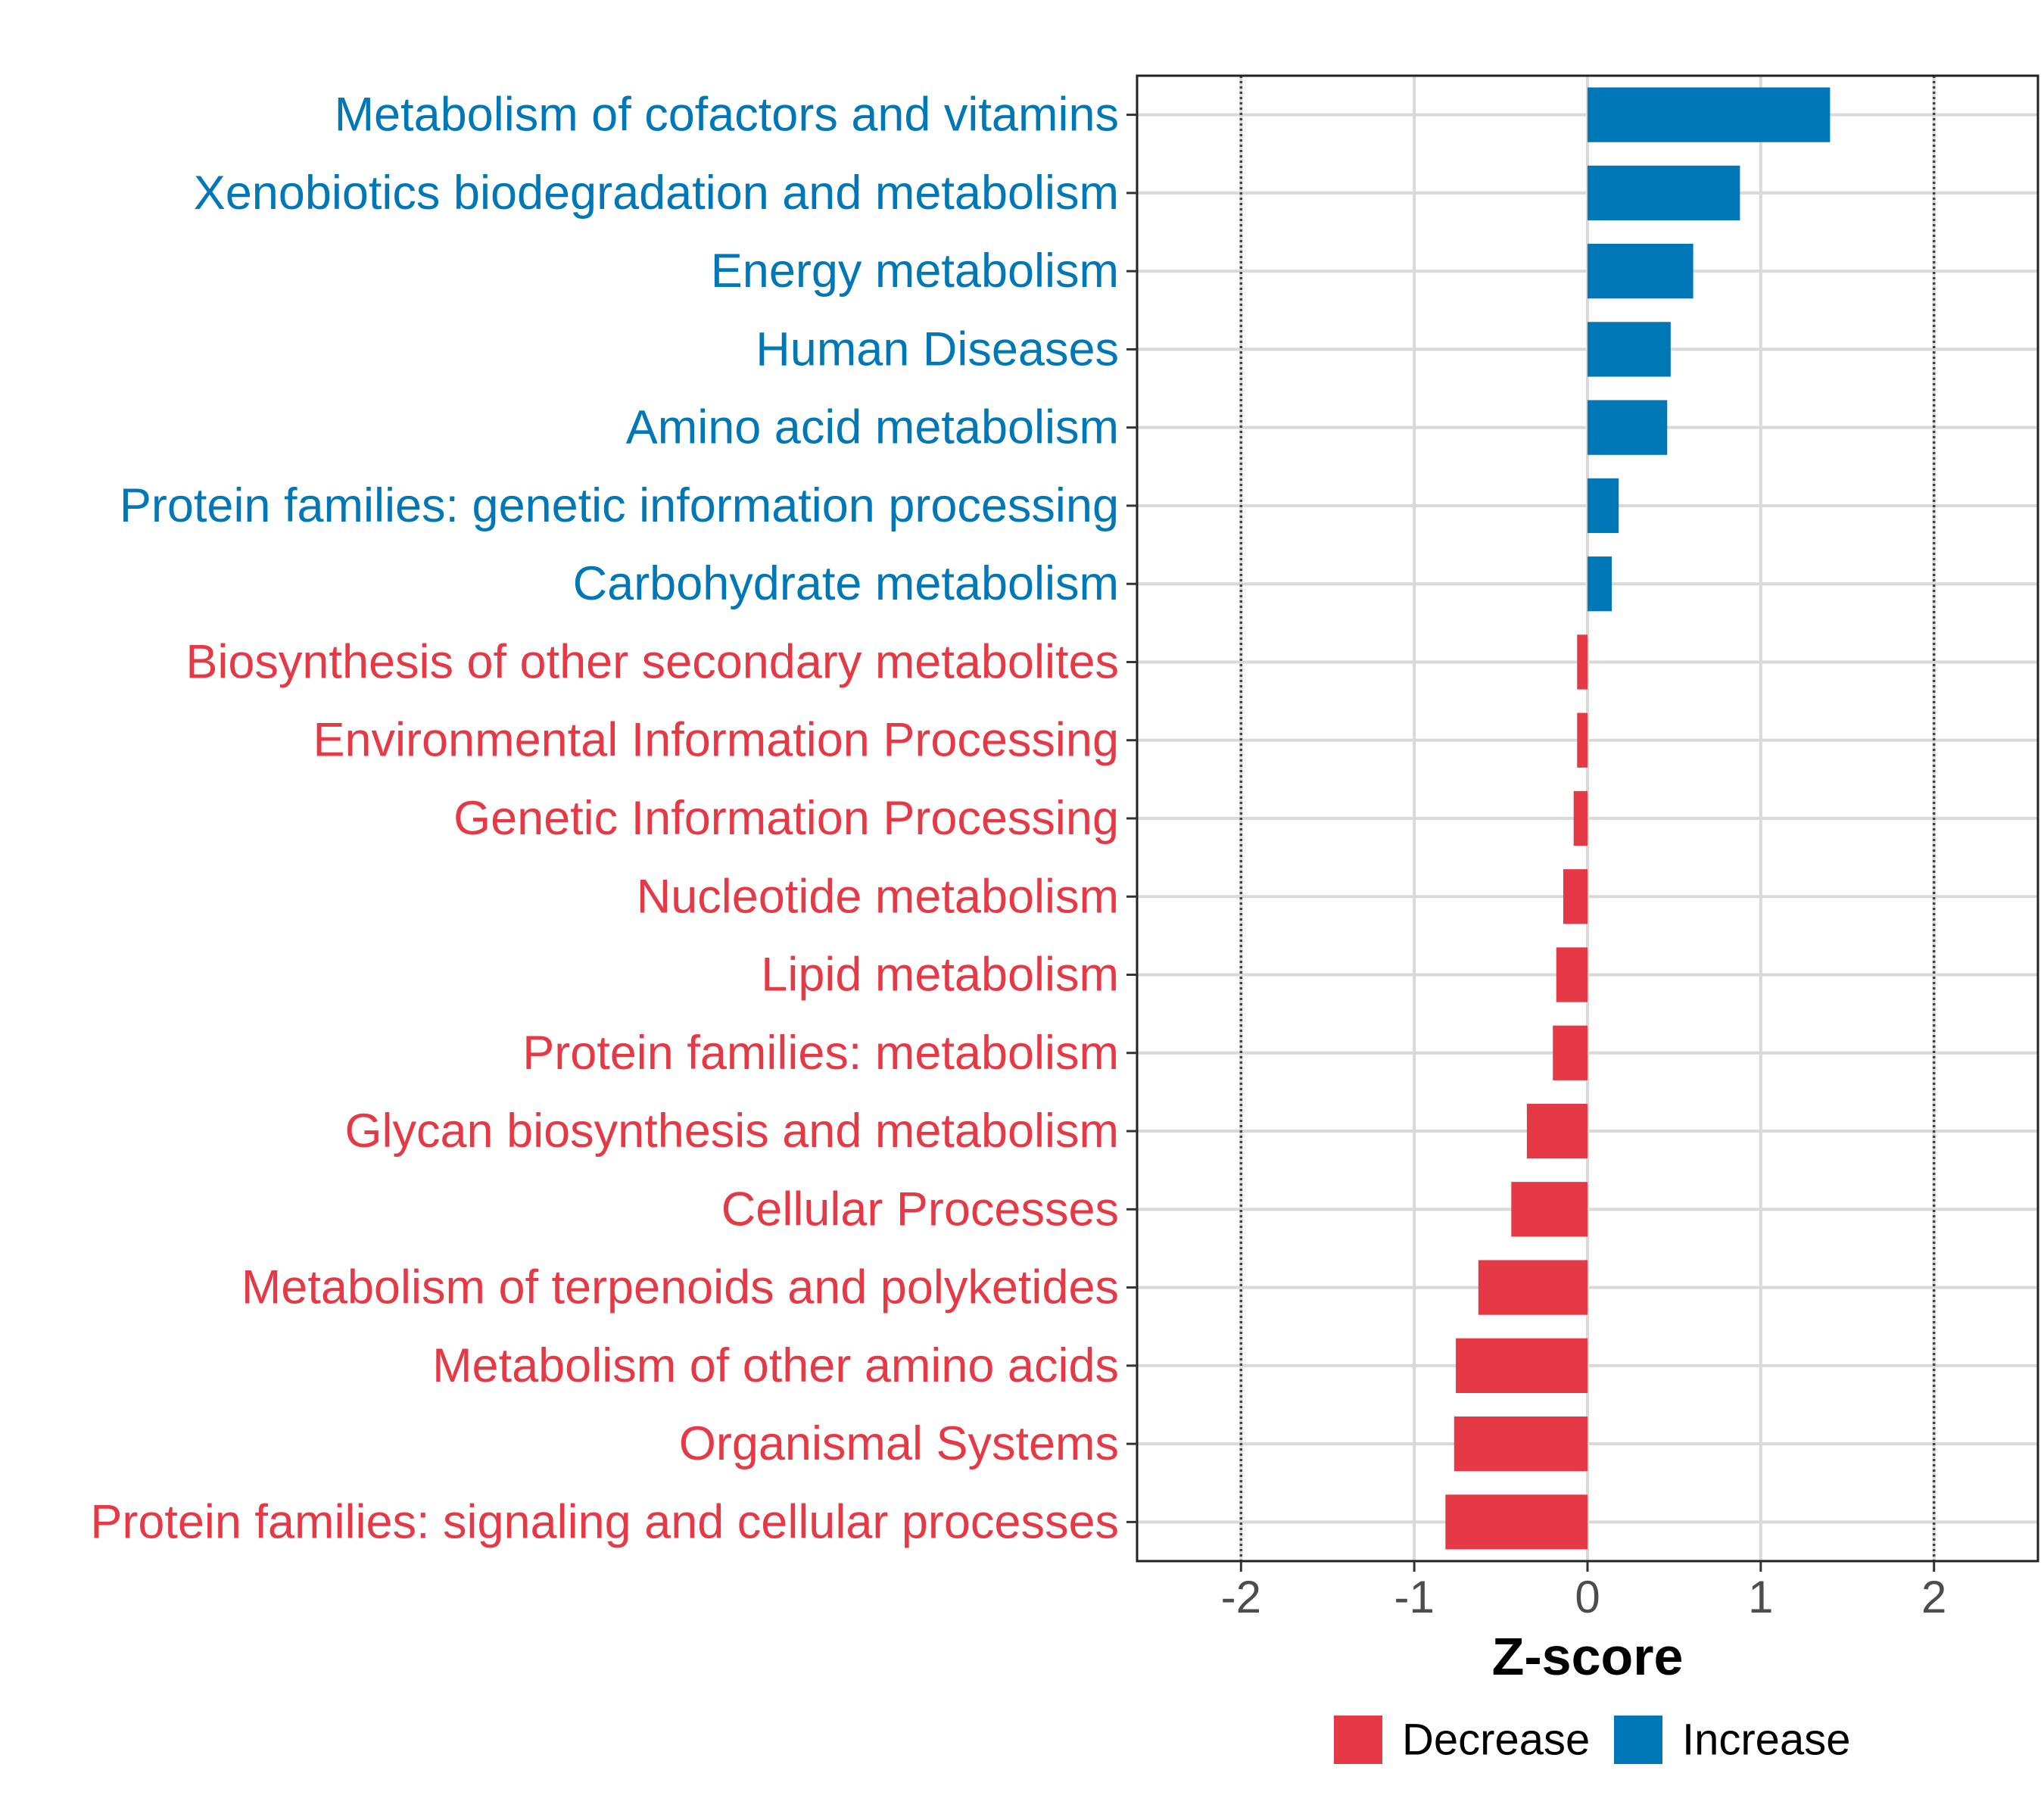  What do you see at coordinates (716, 740) in the screenshot?
I see `category-label: Environmental Information Processing` at bounding box center [716, 740].